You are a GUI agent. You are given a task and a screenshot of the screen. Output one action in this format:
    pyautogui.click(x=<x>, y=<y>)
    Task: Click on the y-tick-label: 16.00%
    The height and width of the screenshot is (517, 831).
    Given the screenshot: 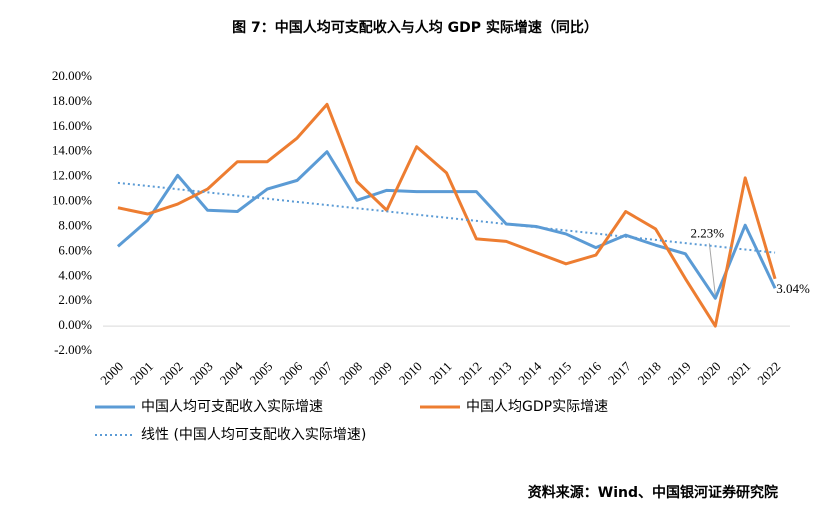 What is the action you would take?
    pyautogui.click(x=72, y=125)
    